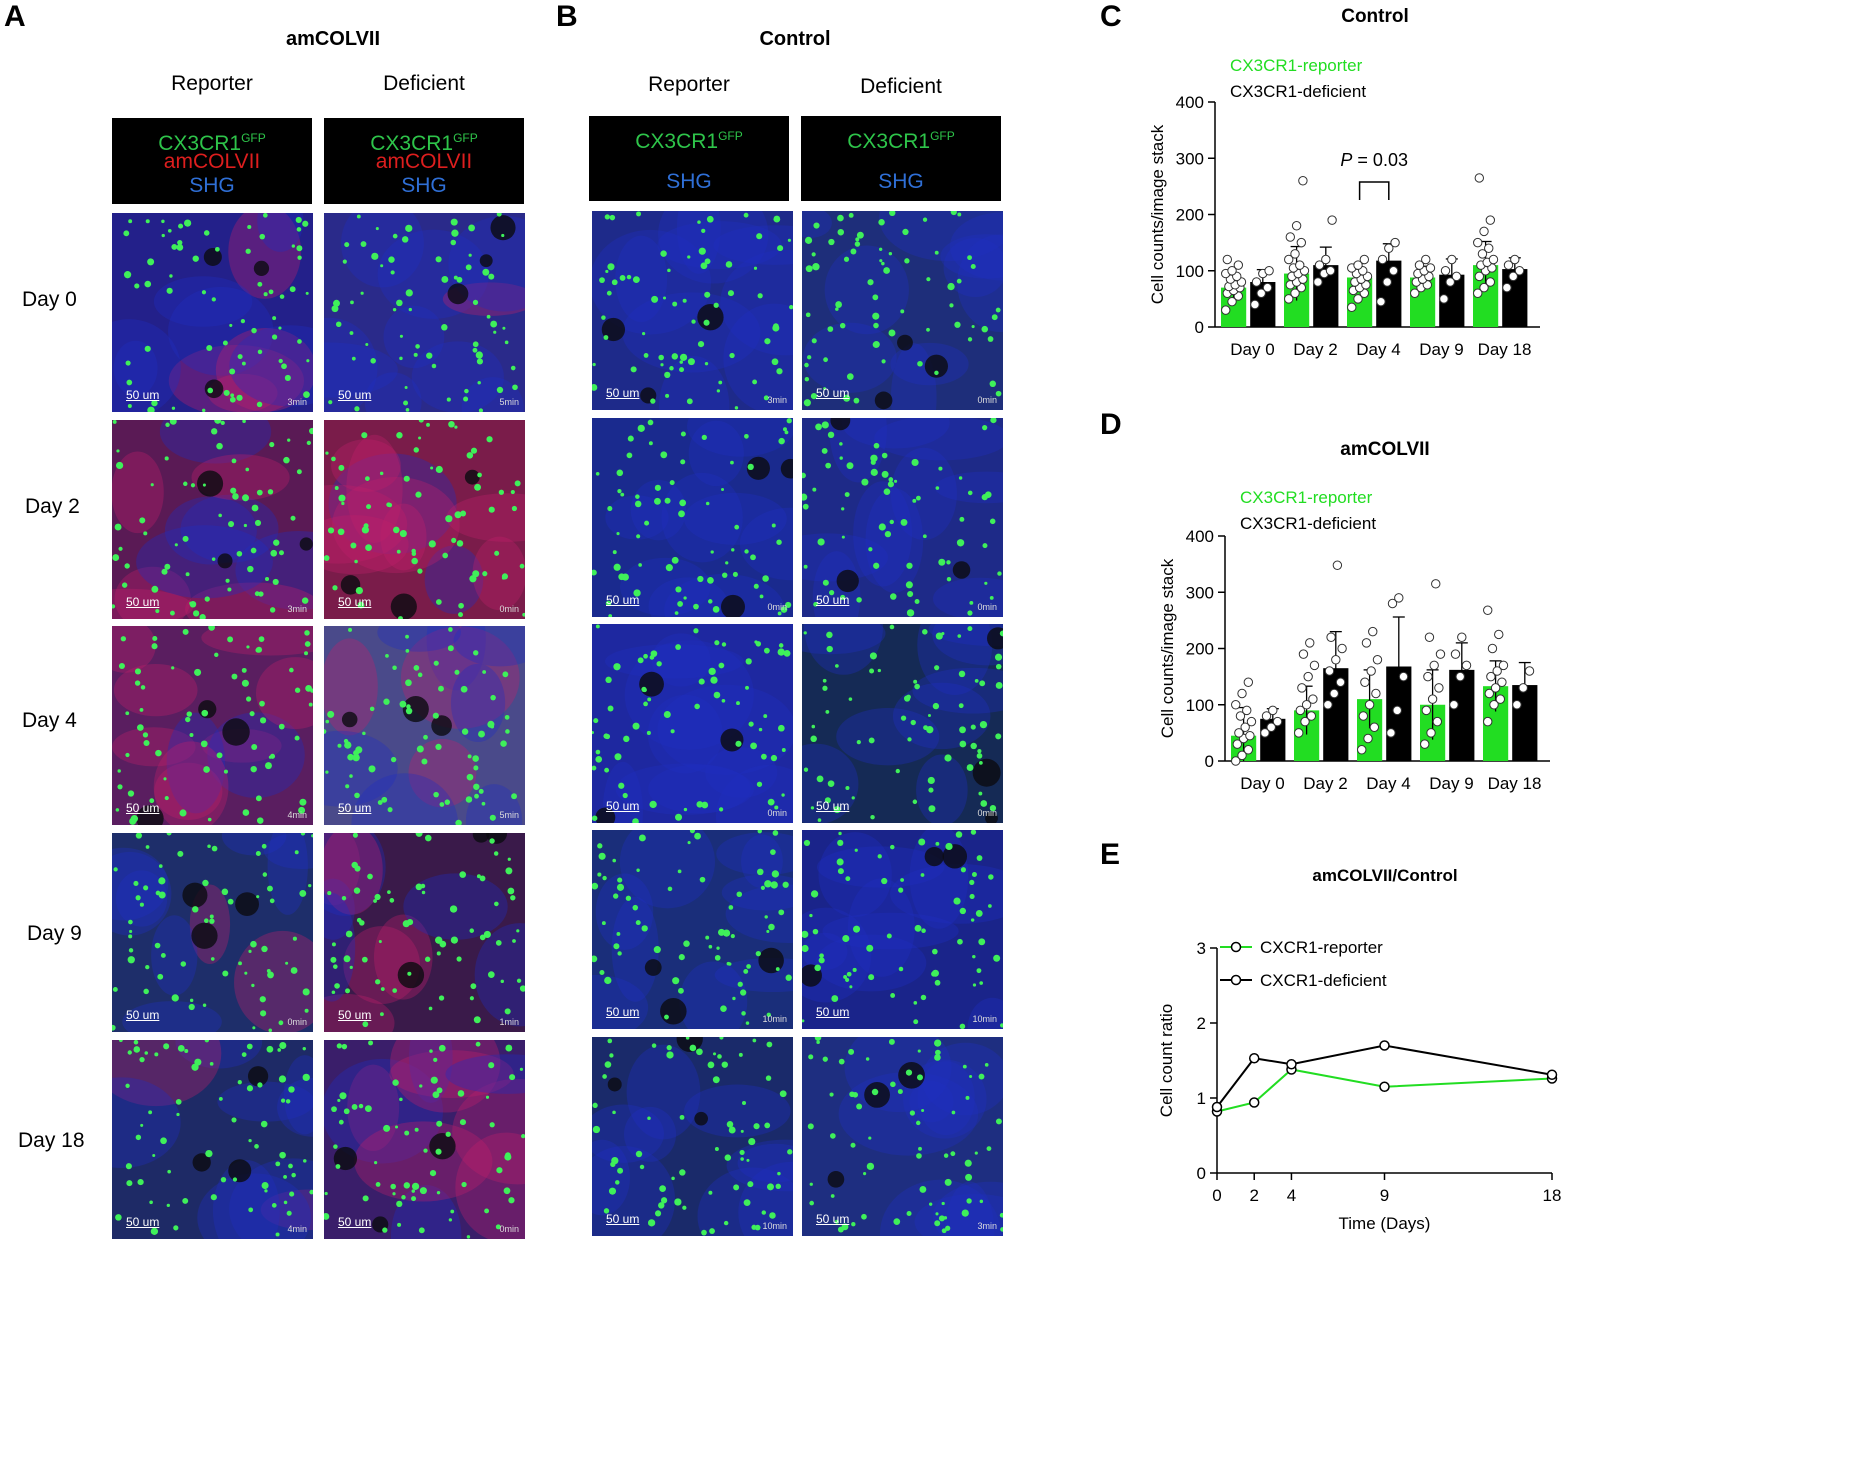  What do you see at coordinates (692, 1136) in the screenshot?
I see `micrograph-bg` at bounding box center [692, 1136].